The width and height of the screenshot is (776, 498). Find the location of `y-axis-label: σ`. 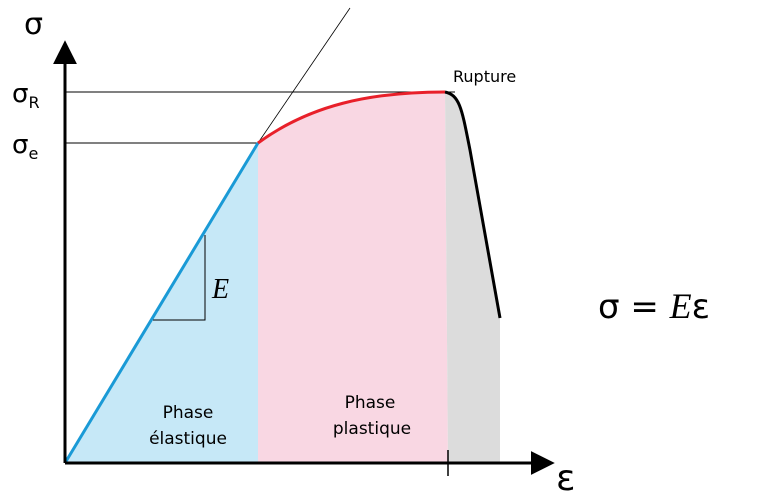

y-axis-label: σ is located at coordinates (33, 24).